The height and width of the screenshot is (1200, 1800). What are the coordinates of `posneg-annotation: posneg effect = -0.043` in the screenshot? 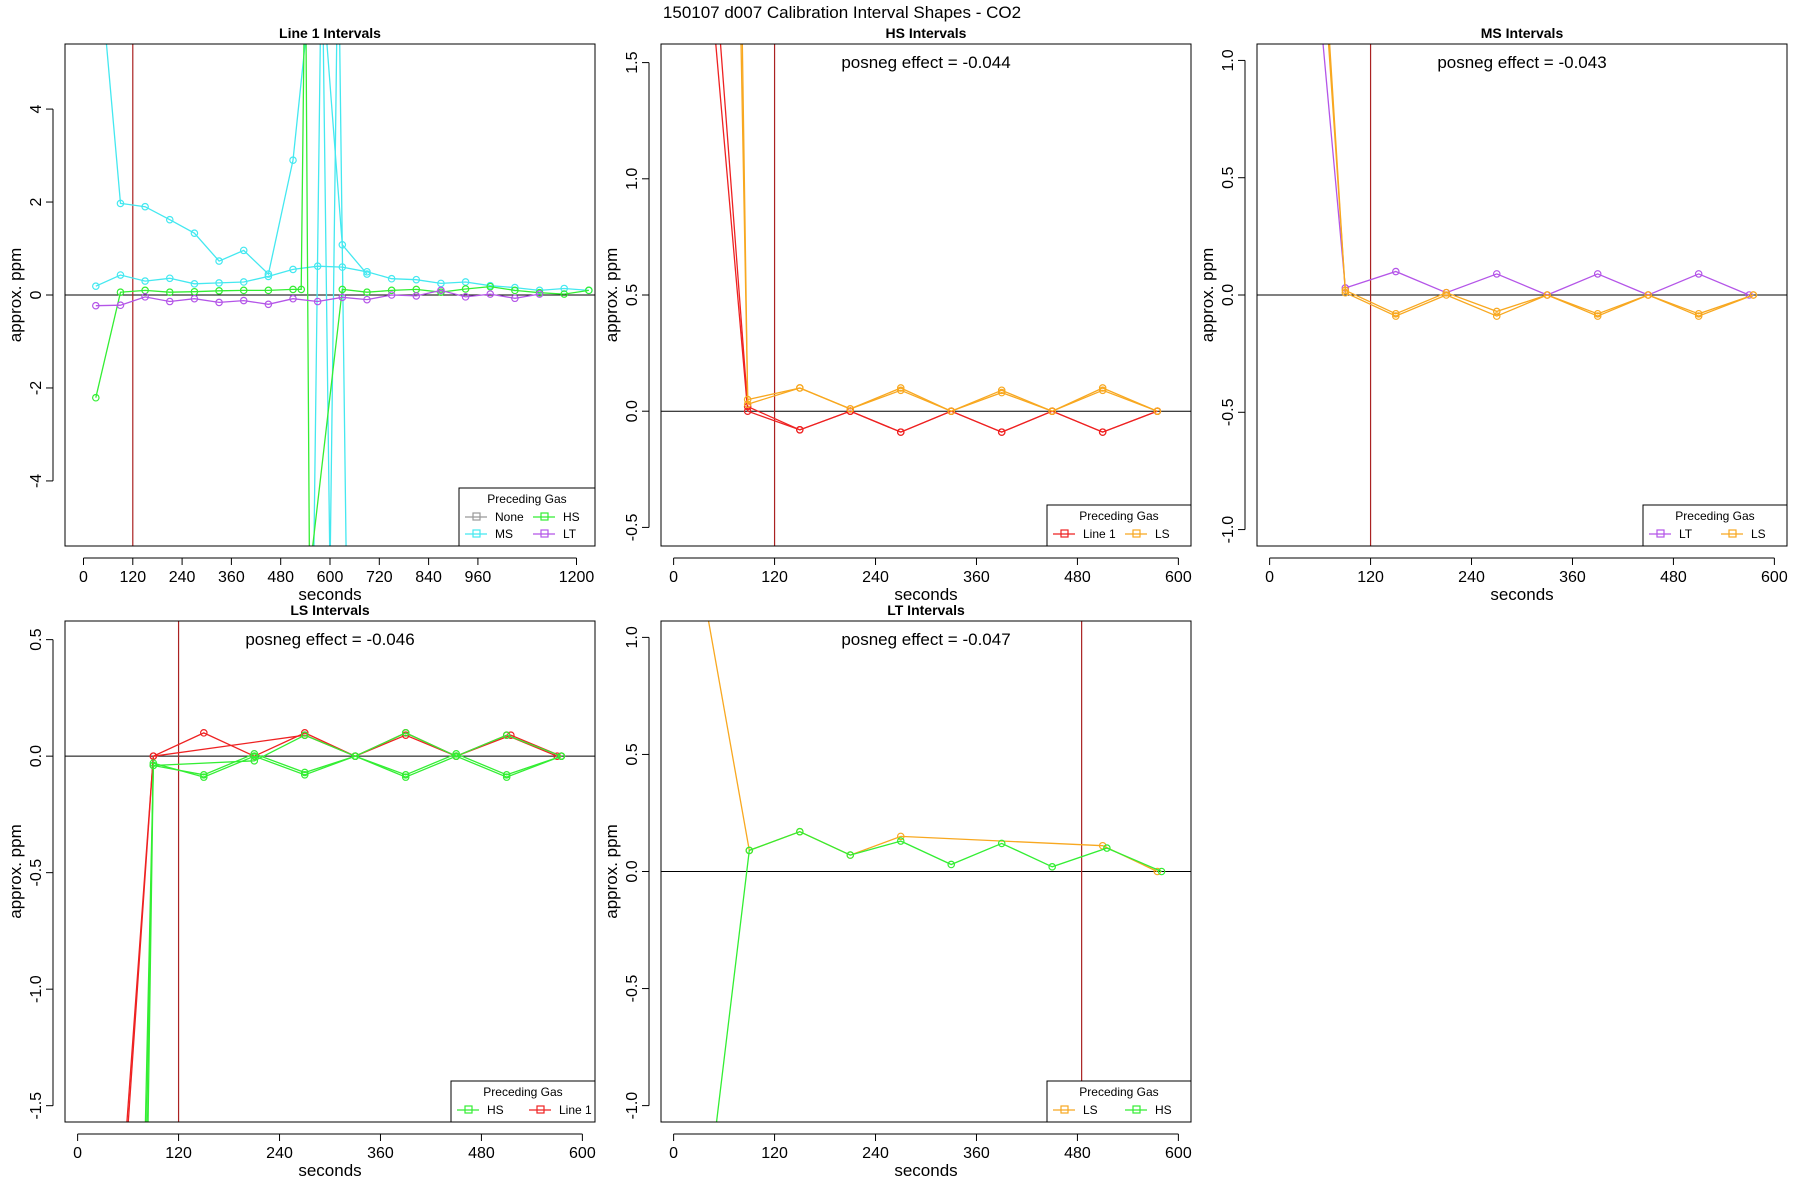 It's located at (1521, 62).